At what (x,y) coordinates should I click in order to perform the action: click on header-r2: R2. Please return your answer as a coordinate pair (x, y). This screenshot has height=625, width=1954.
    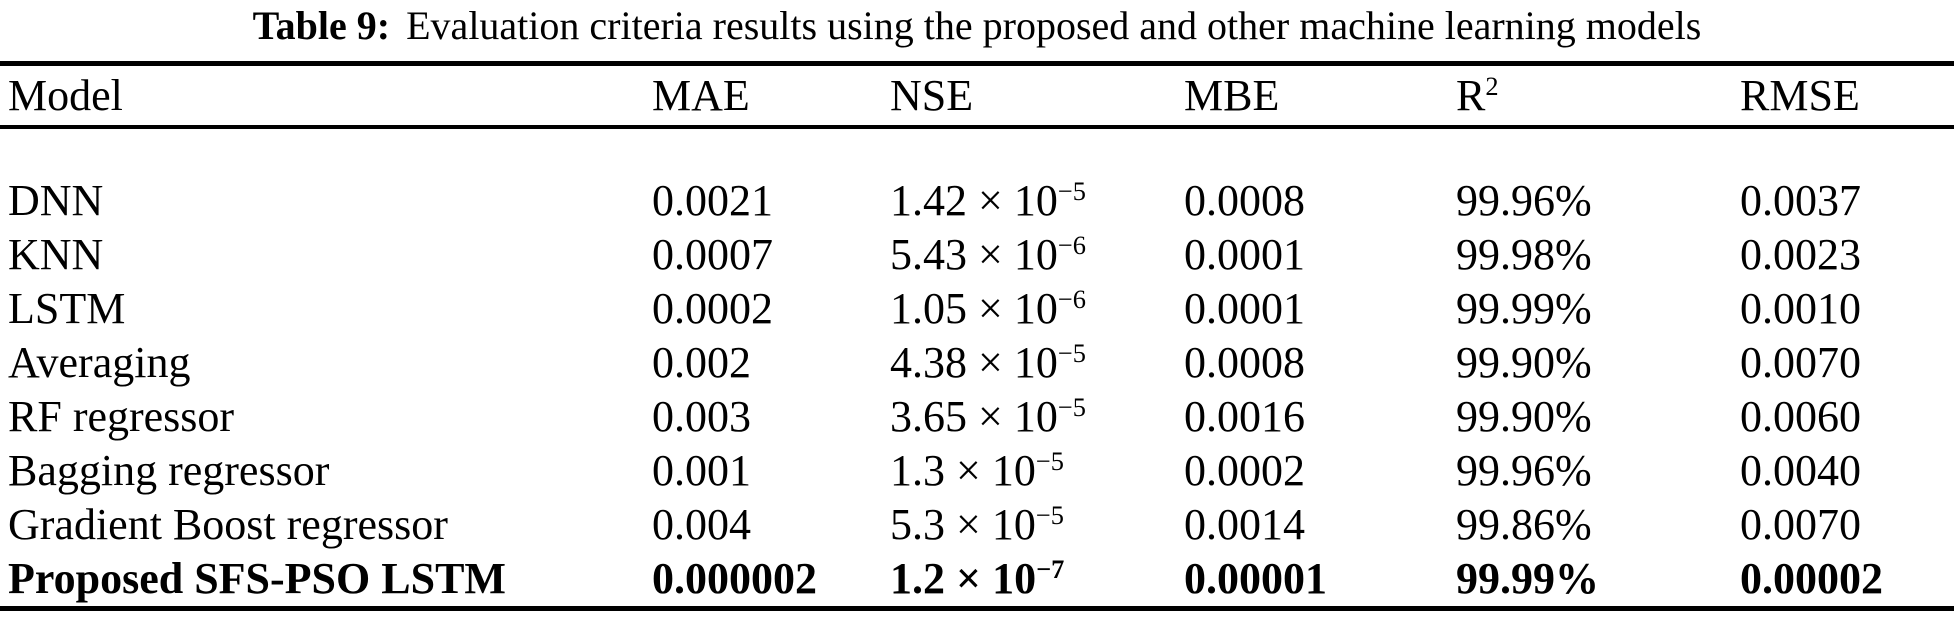
    Looking at the image, I should click on (1598, 95).